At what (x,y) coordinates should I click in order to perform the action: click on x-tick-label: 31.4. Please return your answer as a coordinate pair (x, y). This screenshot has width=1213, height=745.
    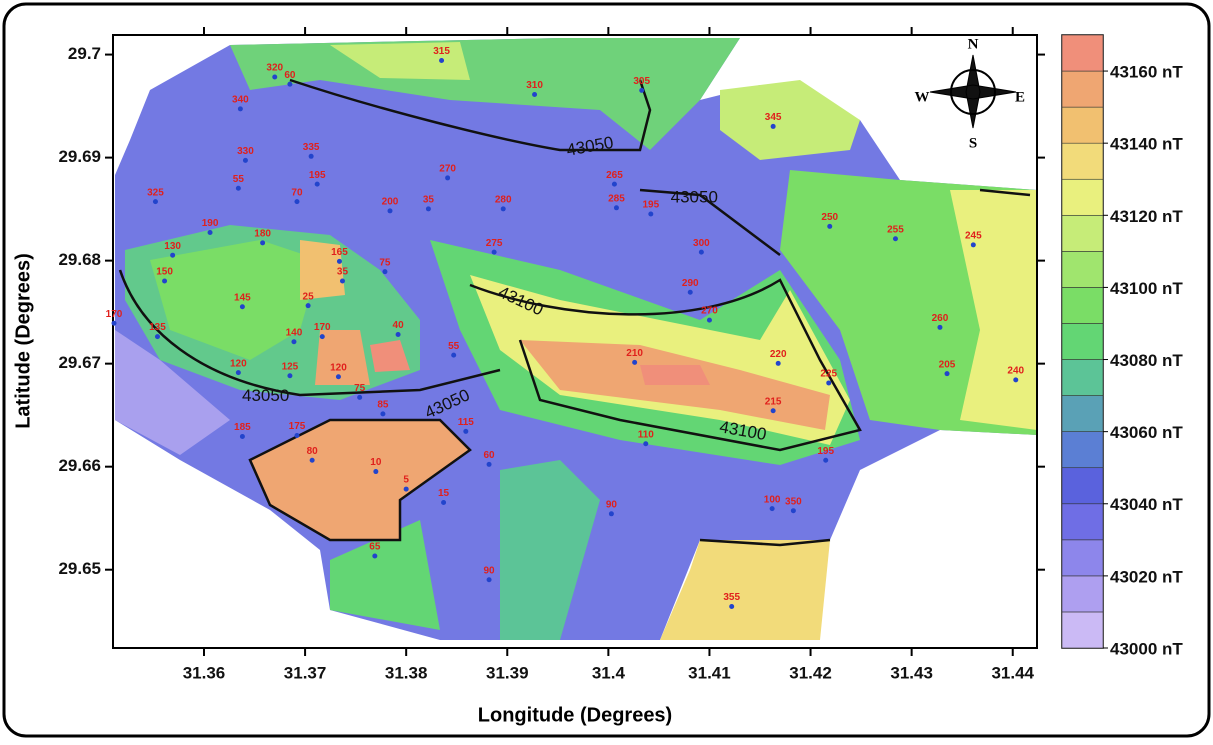
    Looking at the image, I should click on (609, 672).